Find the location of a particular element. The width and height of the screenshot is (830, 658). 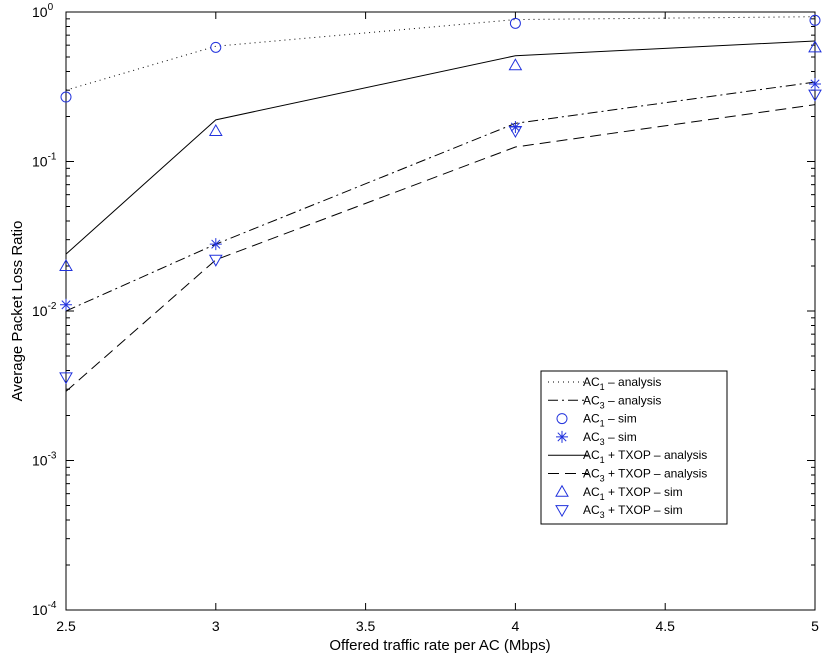

y-tick-label: 10⁻⁴ is located at coordinates (44, 609).